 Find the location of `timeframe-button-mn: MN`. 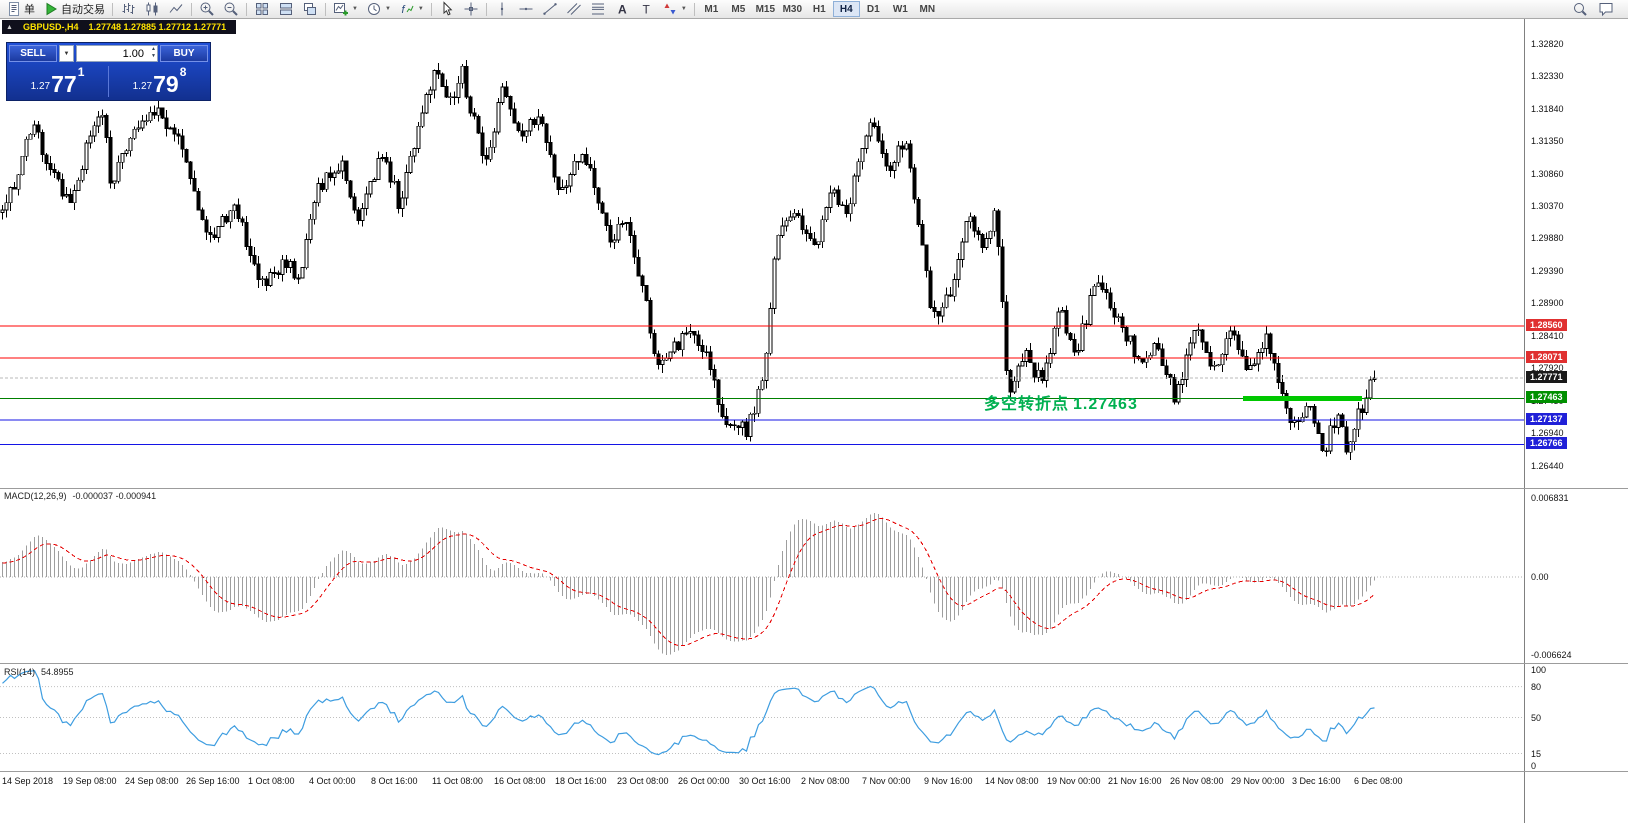

timeframe-button-mn: MN is located at coordinates (927, 9).